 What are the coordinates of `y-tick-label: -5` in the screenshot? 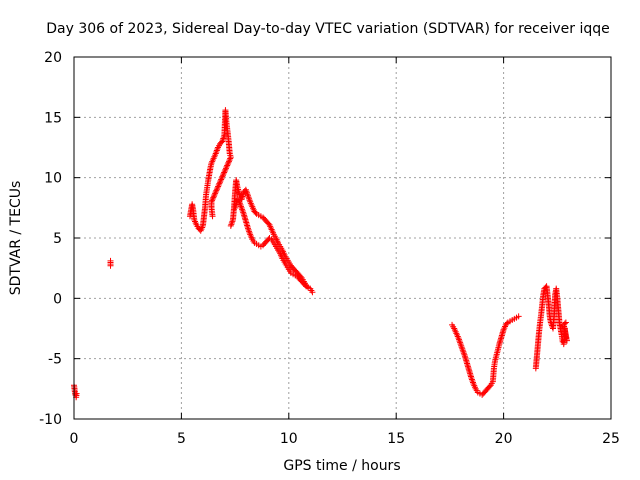 It's located at (55, 360).